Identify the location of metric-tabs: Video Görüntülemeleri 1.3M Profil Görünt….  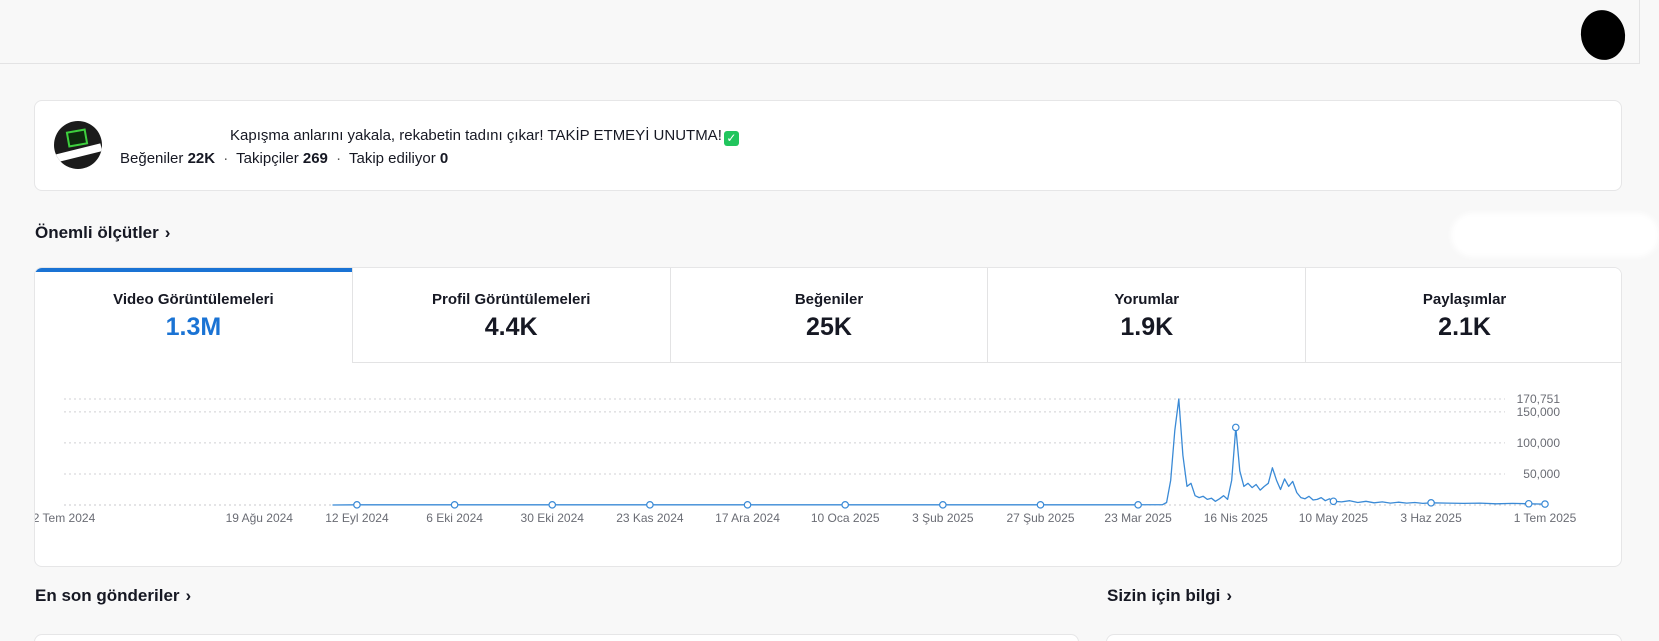
(828, 315).